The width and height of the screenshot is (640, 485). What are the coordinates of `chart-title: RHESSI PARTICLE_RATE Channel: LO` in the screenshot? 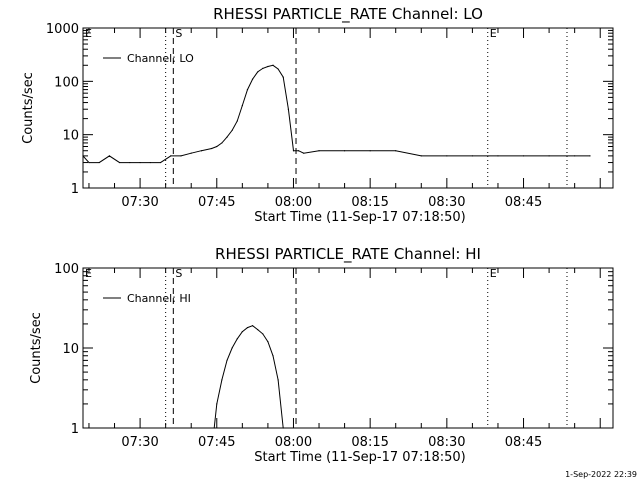 It's located at (348, 14).